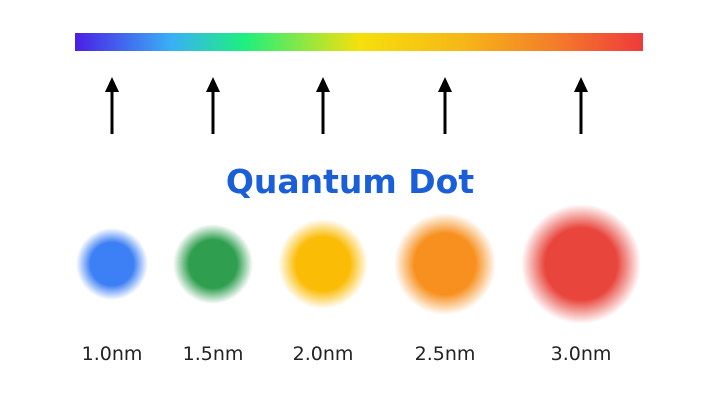 Image resolution: width=720 pixels, height=400 pixels. I want to click on title: Quantum Dot, so click(350, 181).